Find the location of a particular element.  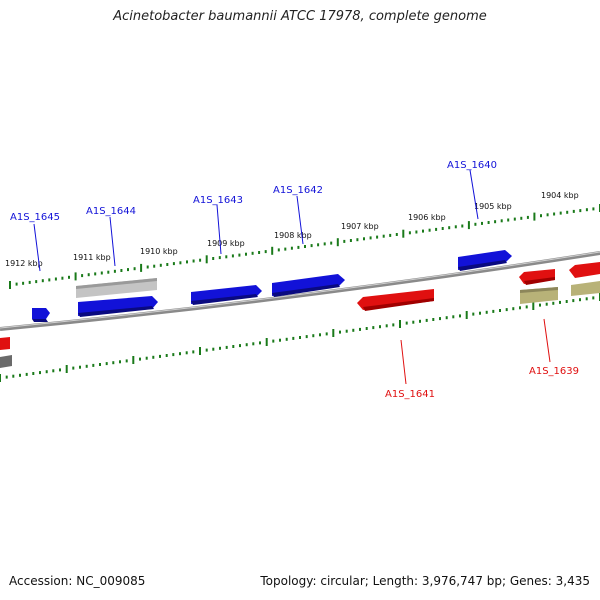

gene-label-A1S_1645: A1S_1645 is located at coordinates (35, 217).